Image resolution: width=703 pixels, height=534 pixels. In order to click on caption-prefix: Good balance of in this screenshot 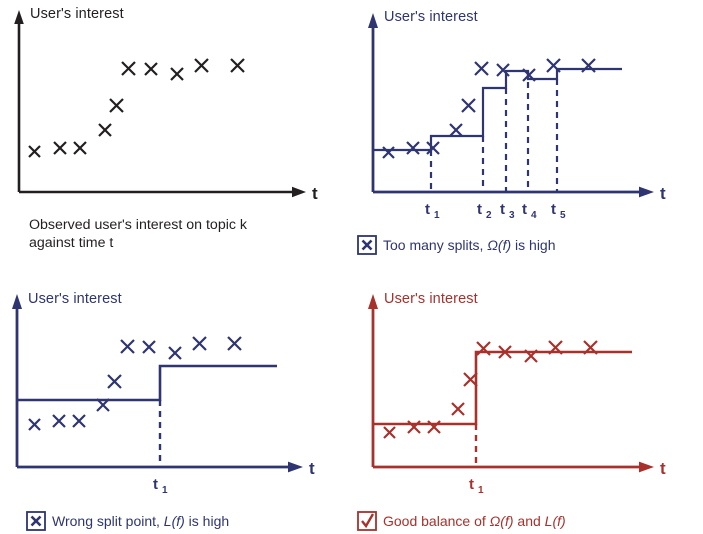, I will do `click(436, 521)`.